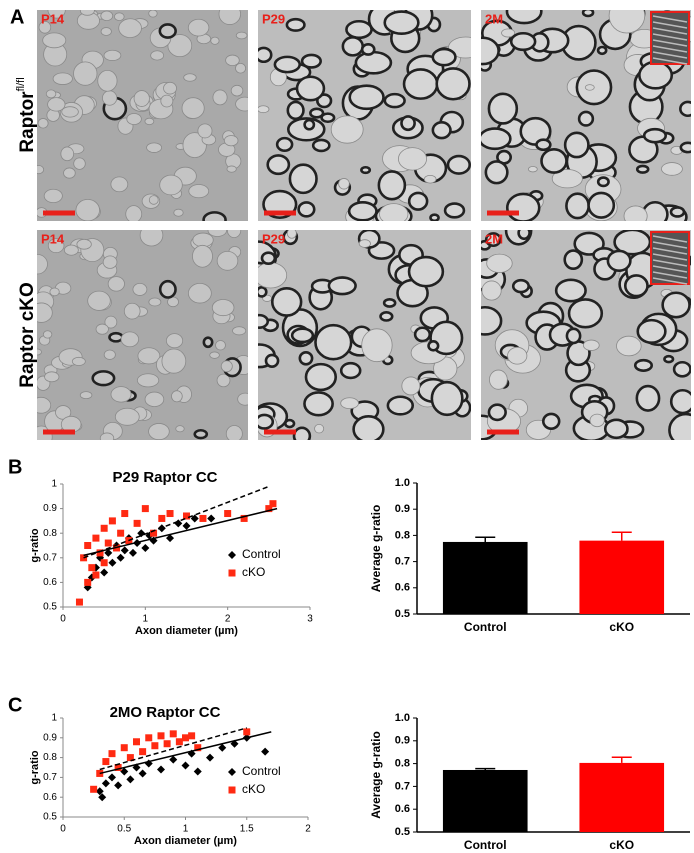 The image size is (694, 853). I want to click on panel-letter: B, so click(15, 467).